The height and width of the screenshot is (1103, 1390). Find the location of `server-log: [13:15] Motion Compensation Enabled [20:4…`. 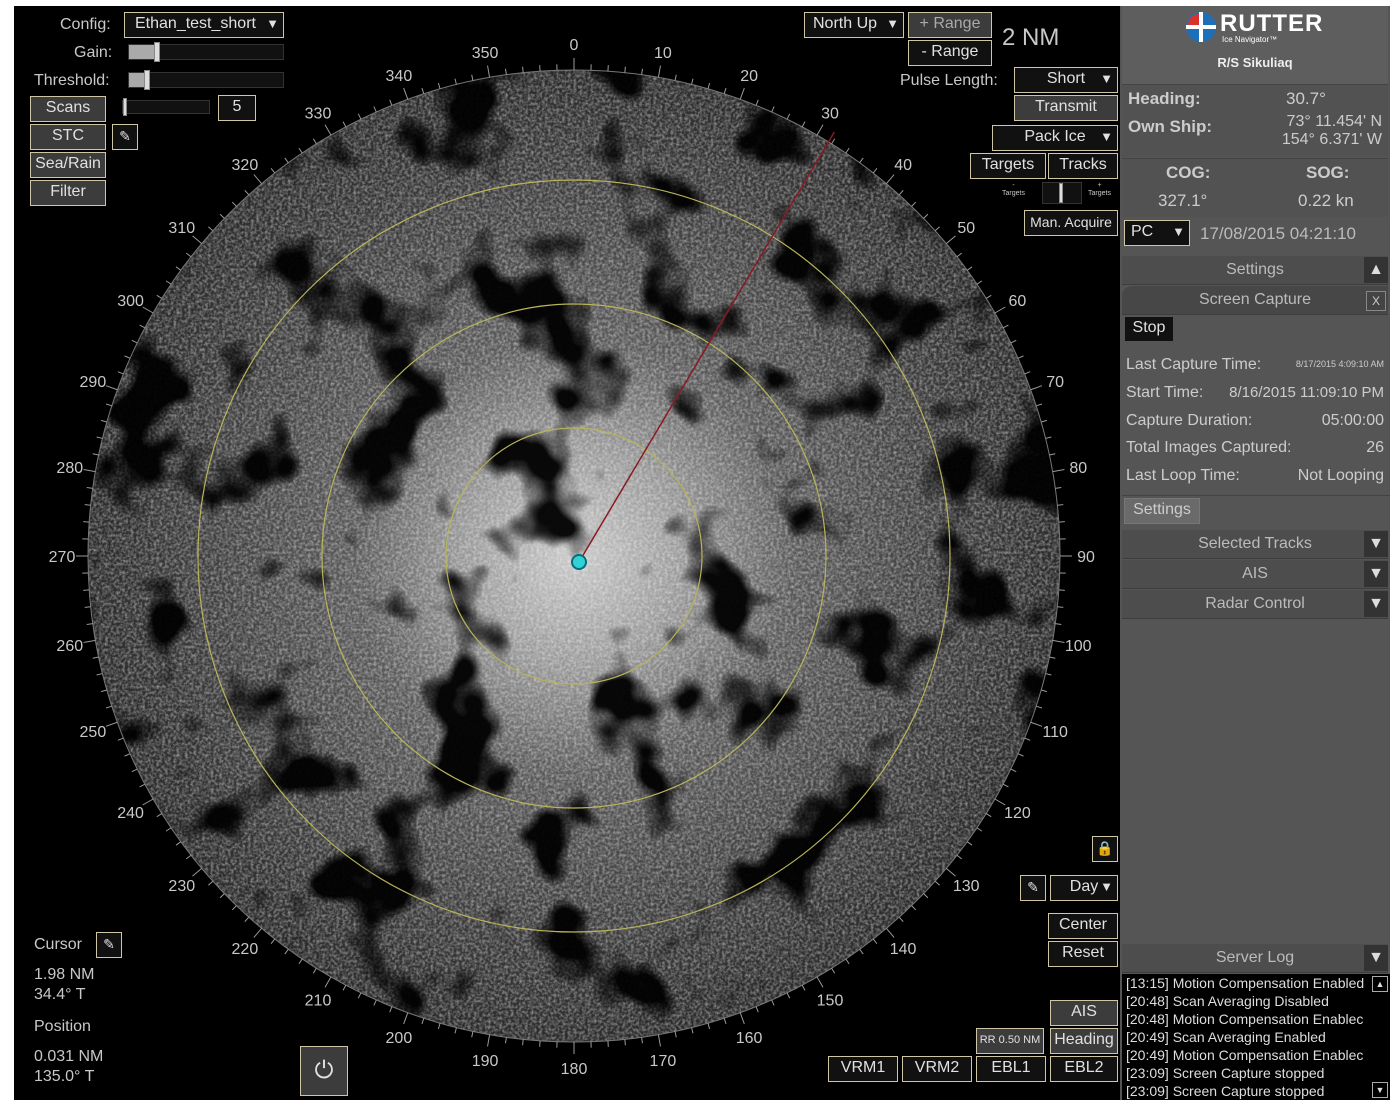

server-log: [13:15] Motion Compensation Enabled [20:4… is located at coordinates (1256, 1037).